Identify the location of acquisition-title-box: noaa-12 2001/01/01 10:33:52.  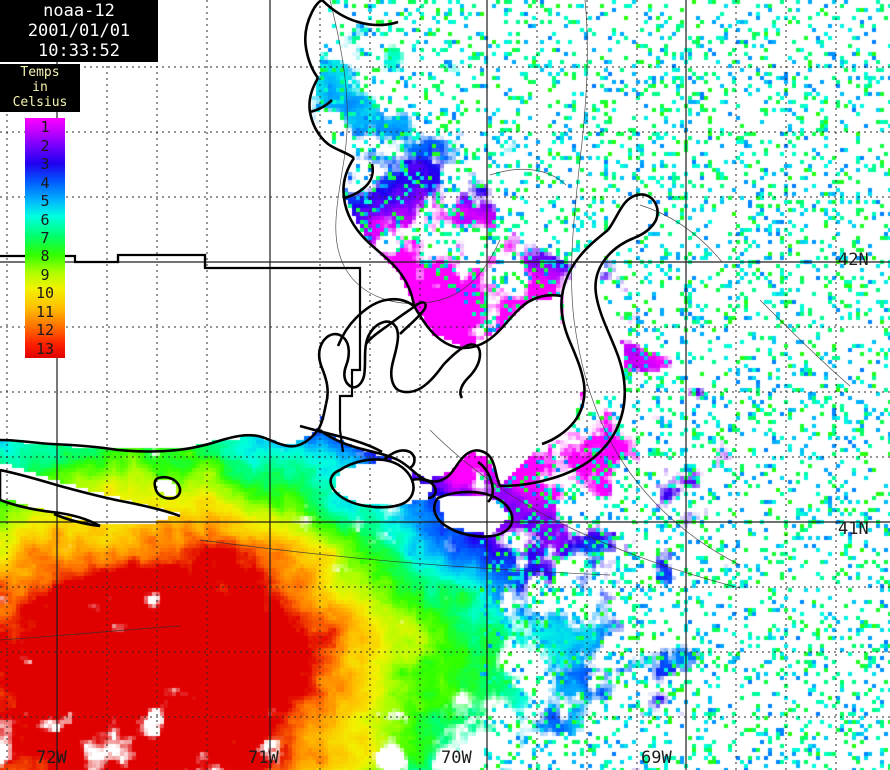
(79, 31).